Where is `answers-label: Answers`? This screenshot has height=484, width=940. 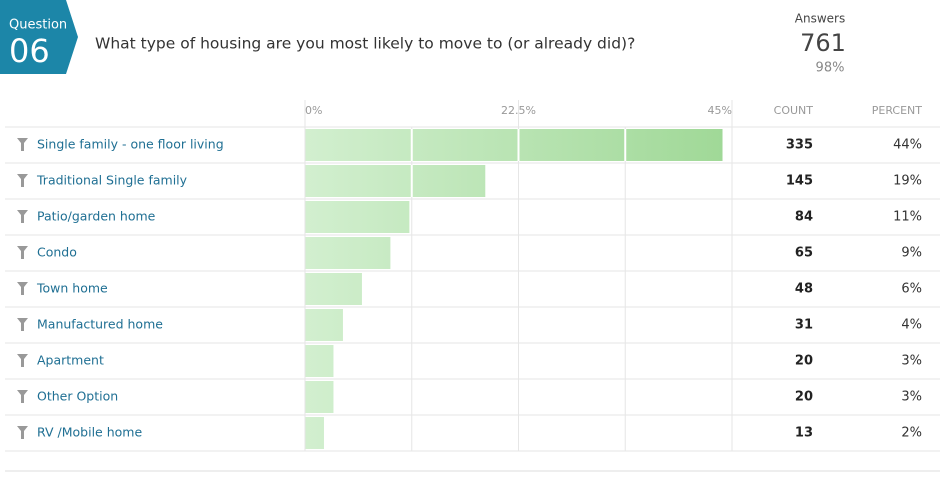 answers-label: Answers is located at coordinates (820, 19).